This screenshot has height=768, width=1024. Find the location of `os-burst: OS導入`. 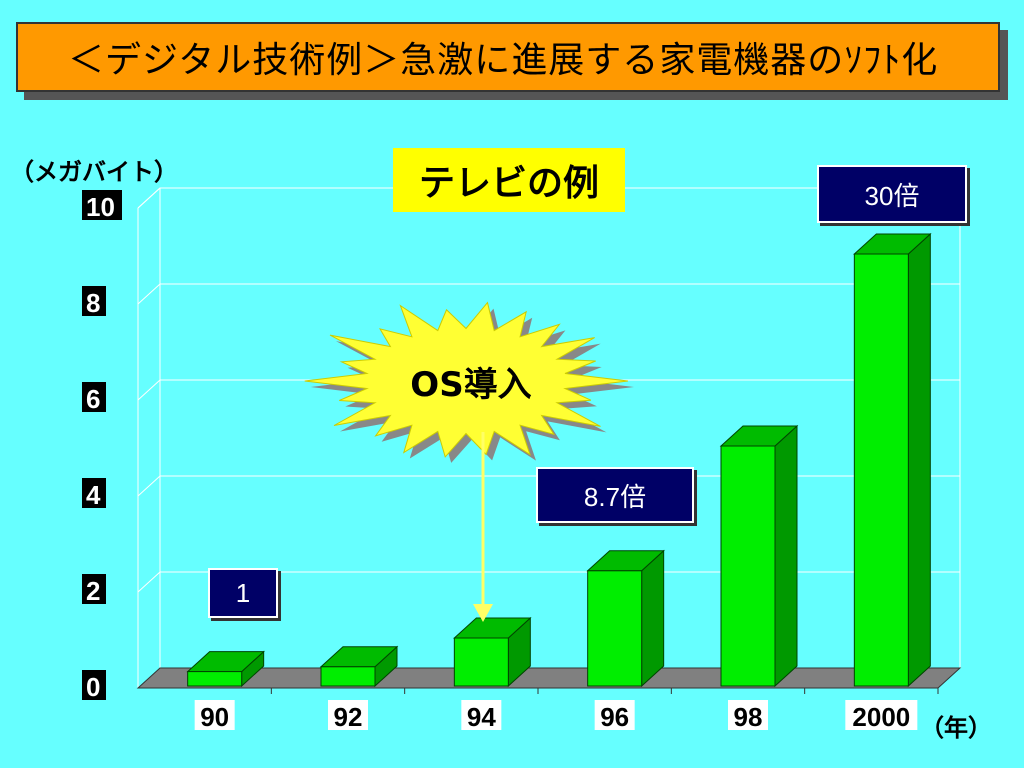

os-burst: OS導入 is located at coordinates (469, 461).